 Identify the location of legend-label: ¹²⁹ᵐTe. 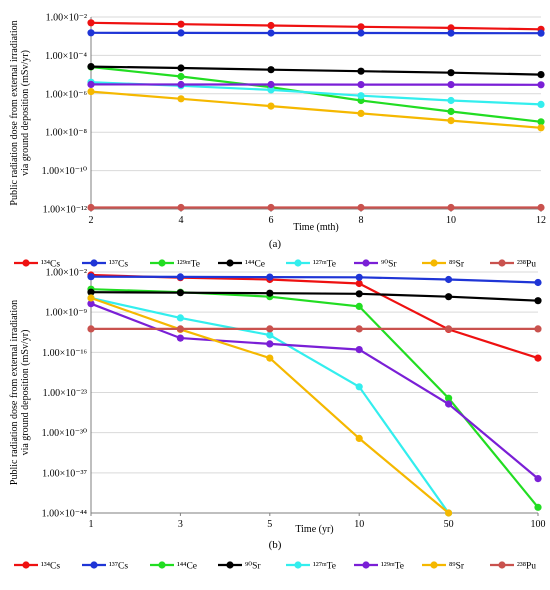
(188, 265).